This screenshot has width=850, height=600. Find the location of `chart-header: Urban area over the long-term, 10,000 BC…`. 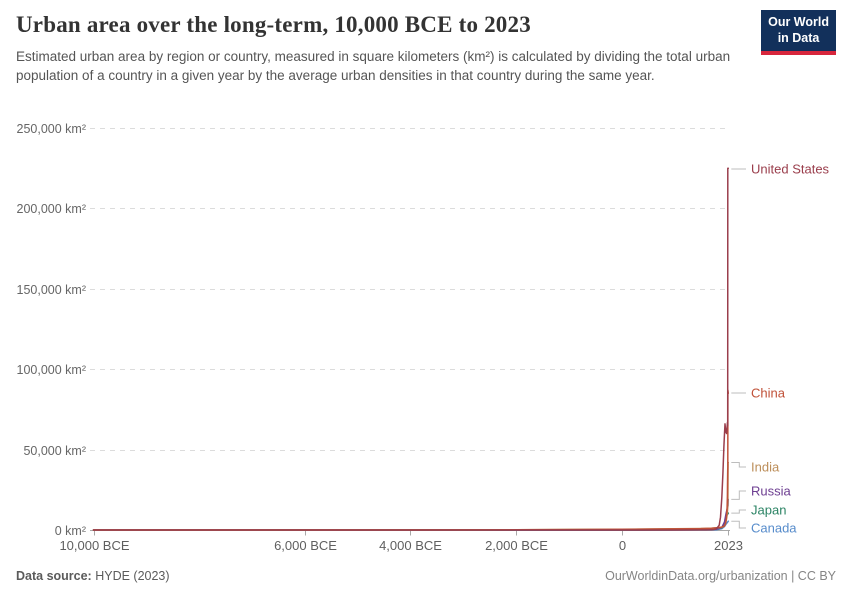

chart-header: Urban area over the long-term, 10,000 BC… is located at coordinates (388, 48).